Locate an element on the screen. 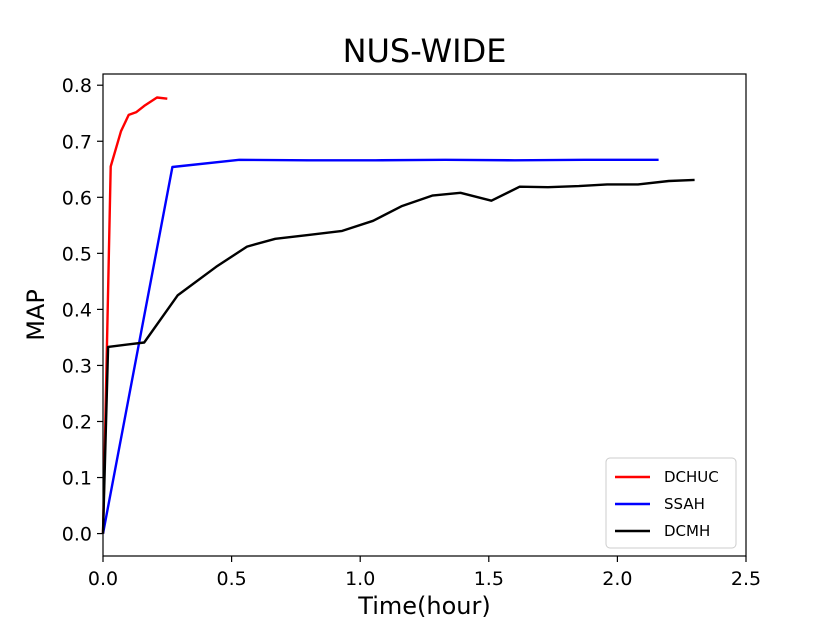  y-tick-label: 0.2 is located at coordinates (77, 422).